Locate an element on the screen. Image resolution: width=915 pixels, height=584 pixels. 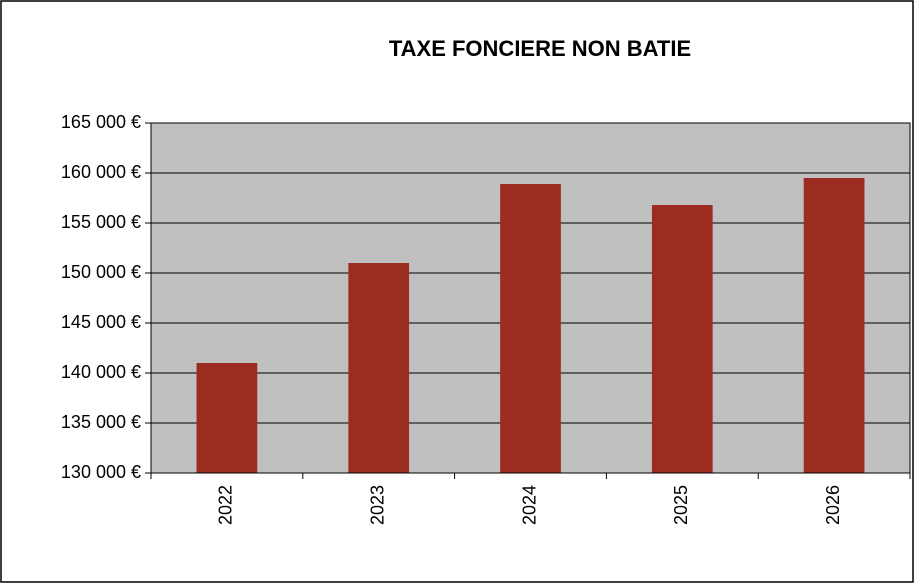
x-tick-label: 2025 is located at coordinates (681, 505).